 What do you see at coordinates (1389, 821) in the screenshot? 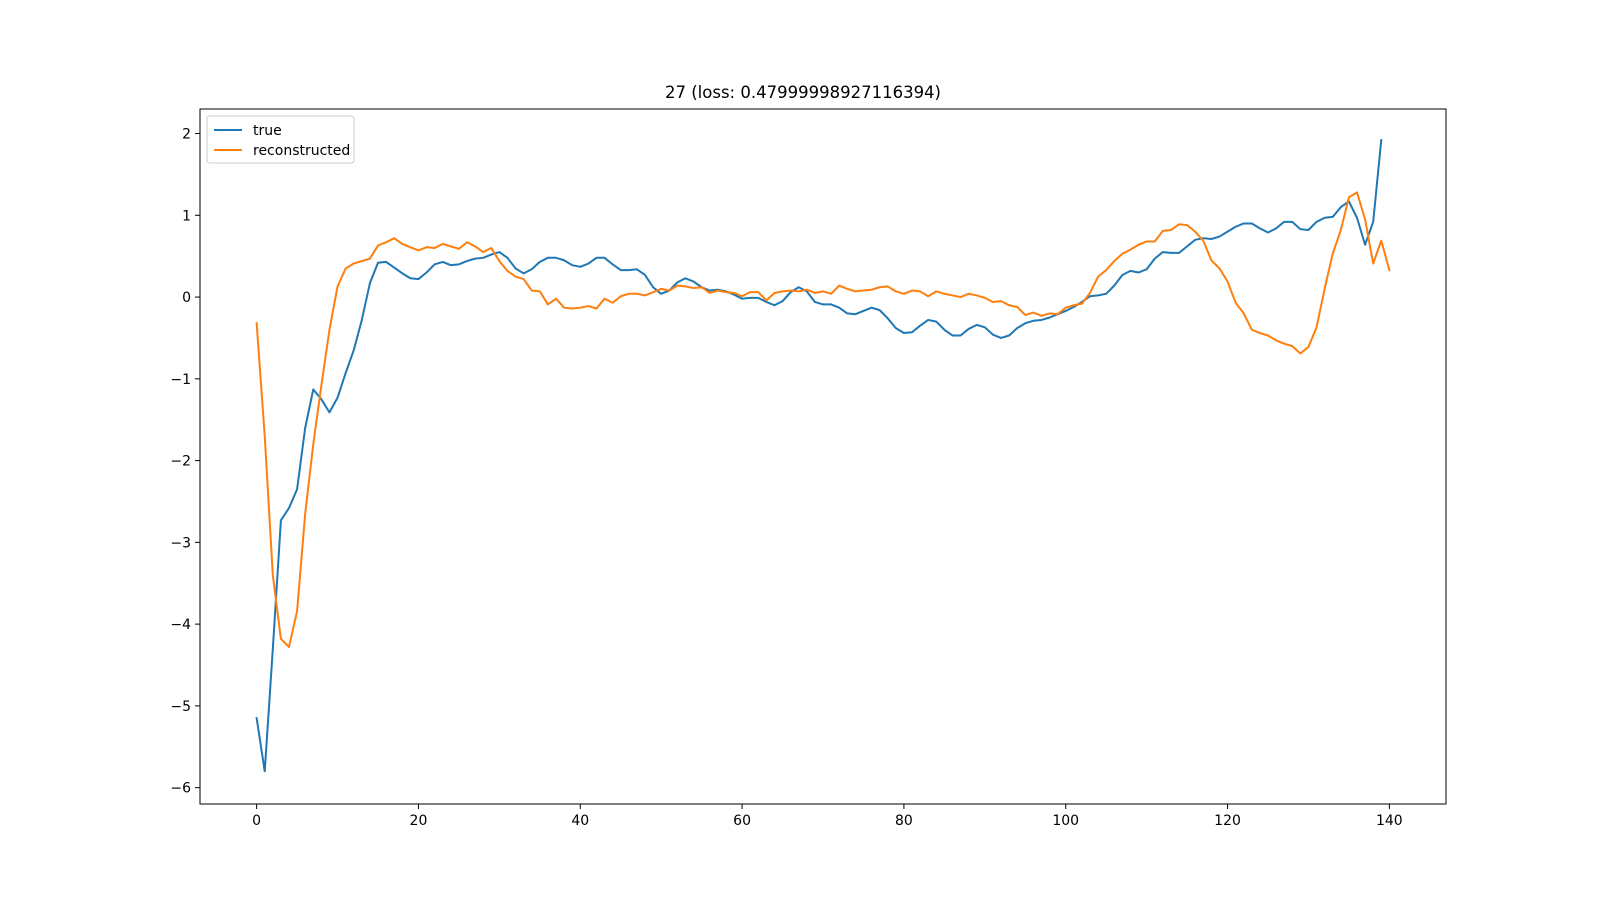
I see `x-tick-label: 140` at bounding box center [1389, 821].